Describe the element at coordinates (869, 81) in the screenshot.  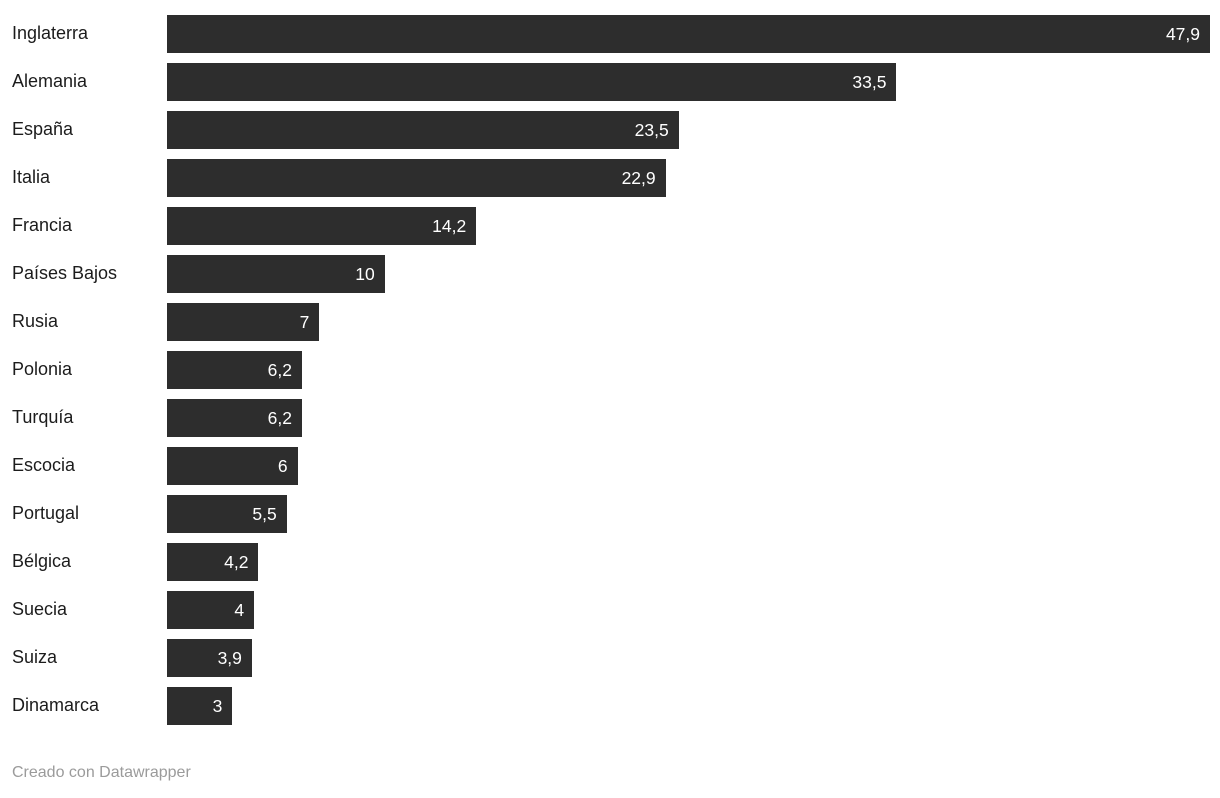
I see `value-label: 33,5` at that location.